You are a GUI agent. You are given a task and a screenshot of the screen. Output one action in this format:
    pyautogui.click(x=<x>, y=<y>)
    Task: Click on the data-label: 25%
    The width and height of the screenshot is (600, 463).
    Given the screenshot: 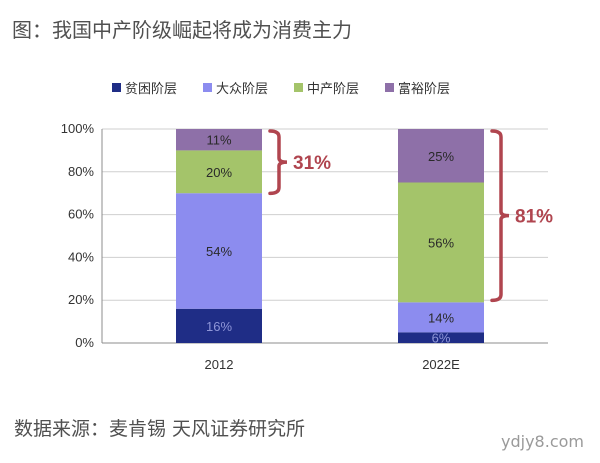 What is the action you would take?
    pyautogui.click(x=441, y=156)
    